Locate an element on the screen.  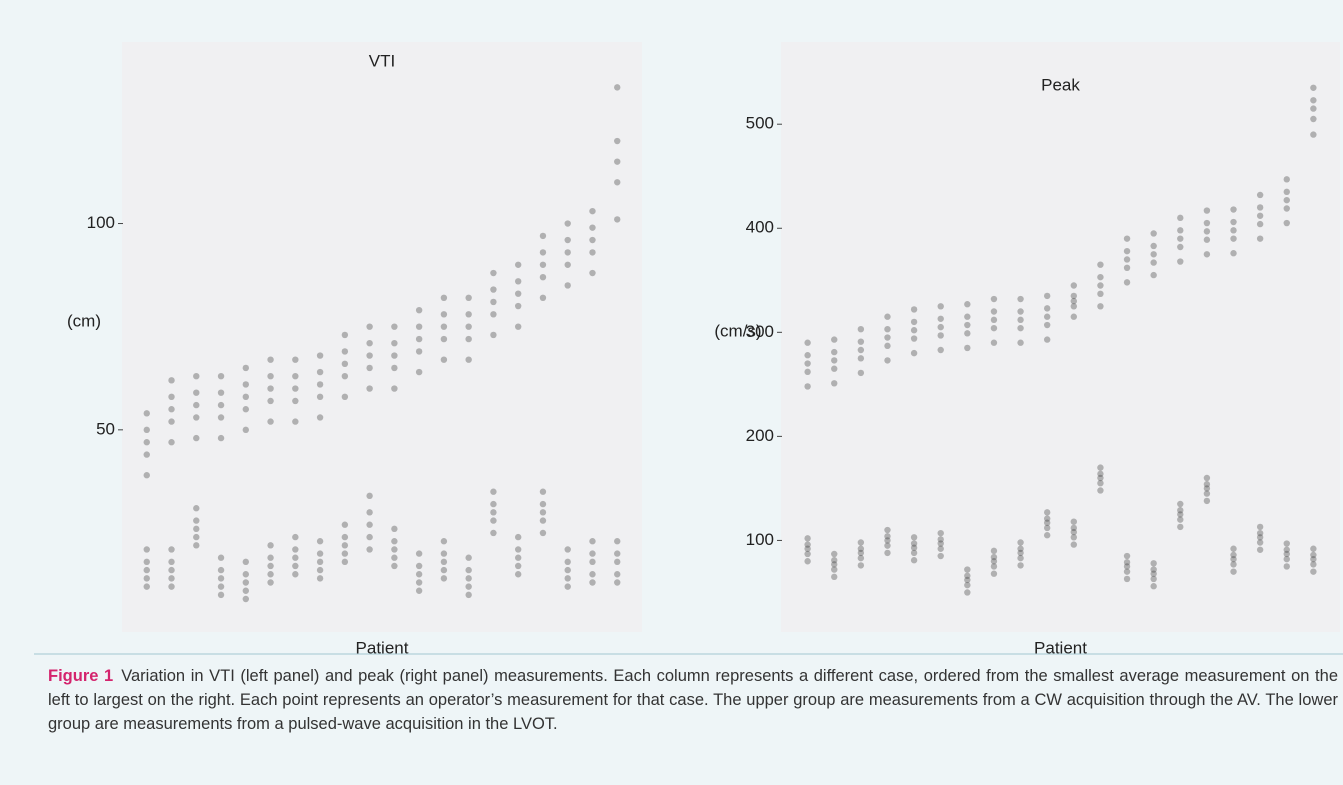
y-tick-label: 400 is located at coordinates (760, 227).